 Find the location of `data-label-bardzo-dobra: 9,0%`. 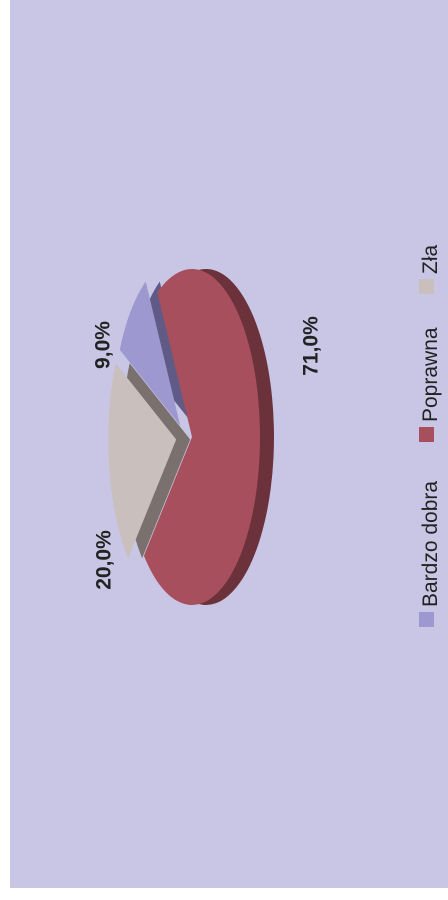

data-label-bardzo-dobra: 9,0% is located at coordinates (103, 345).